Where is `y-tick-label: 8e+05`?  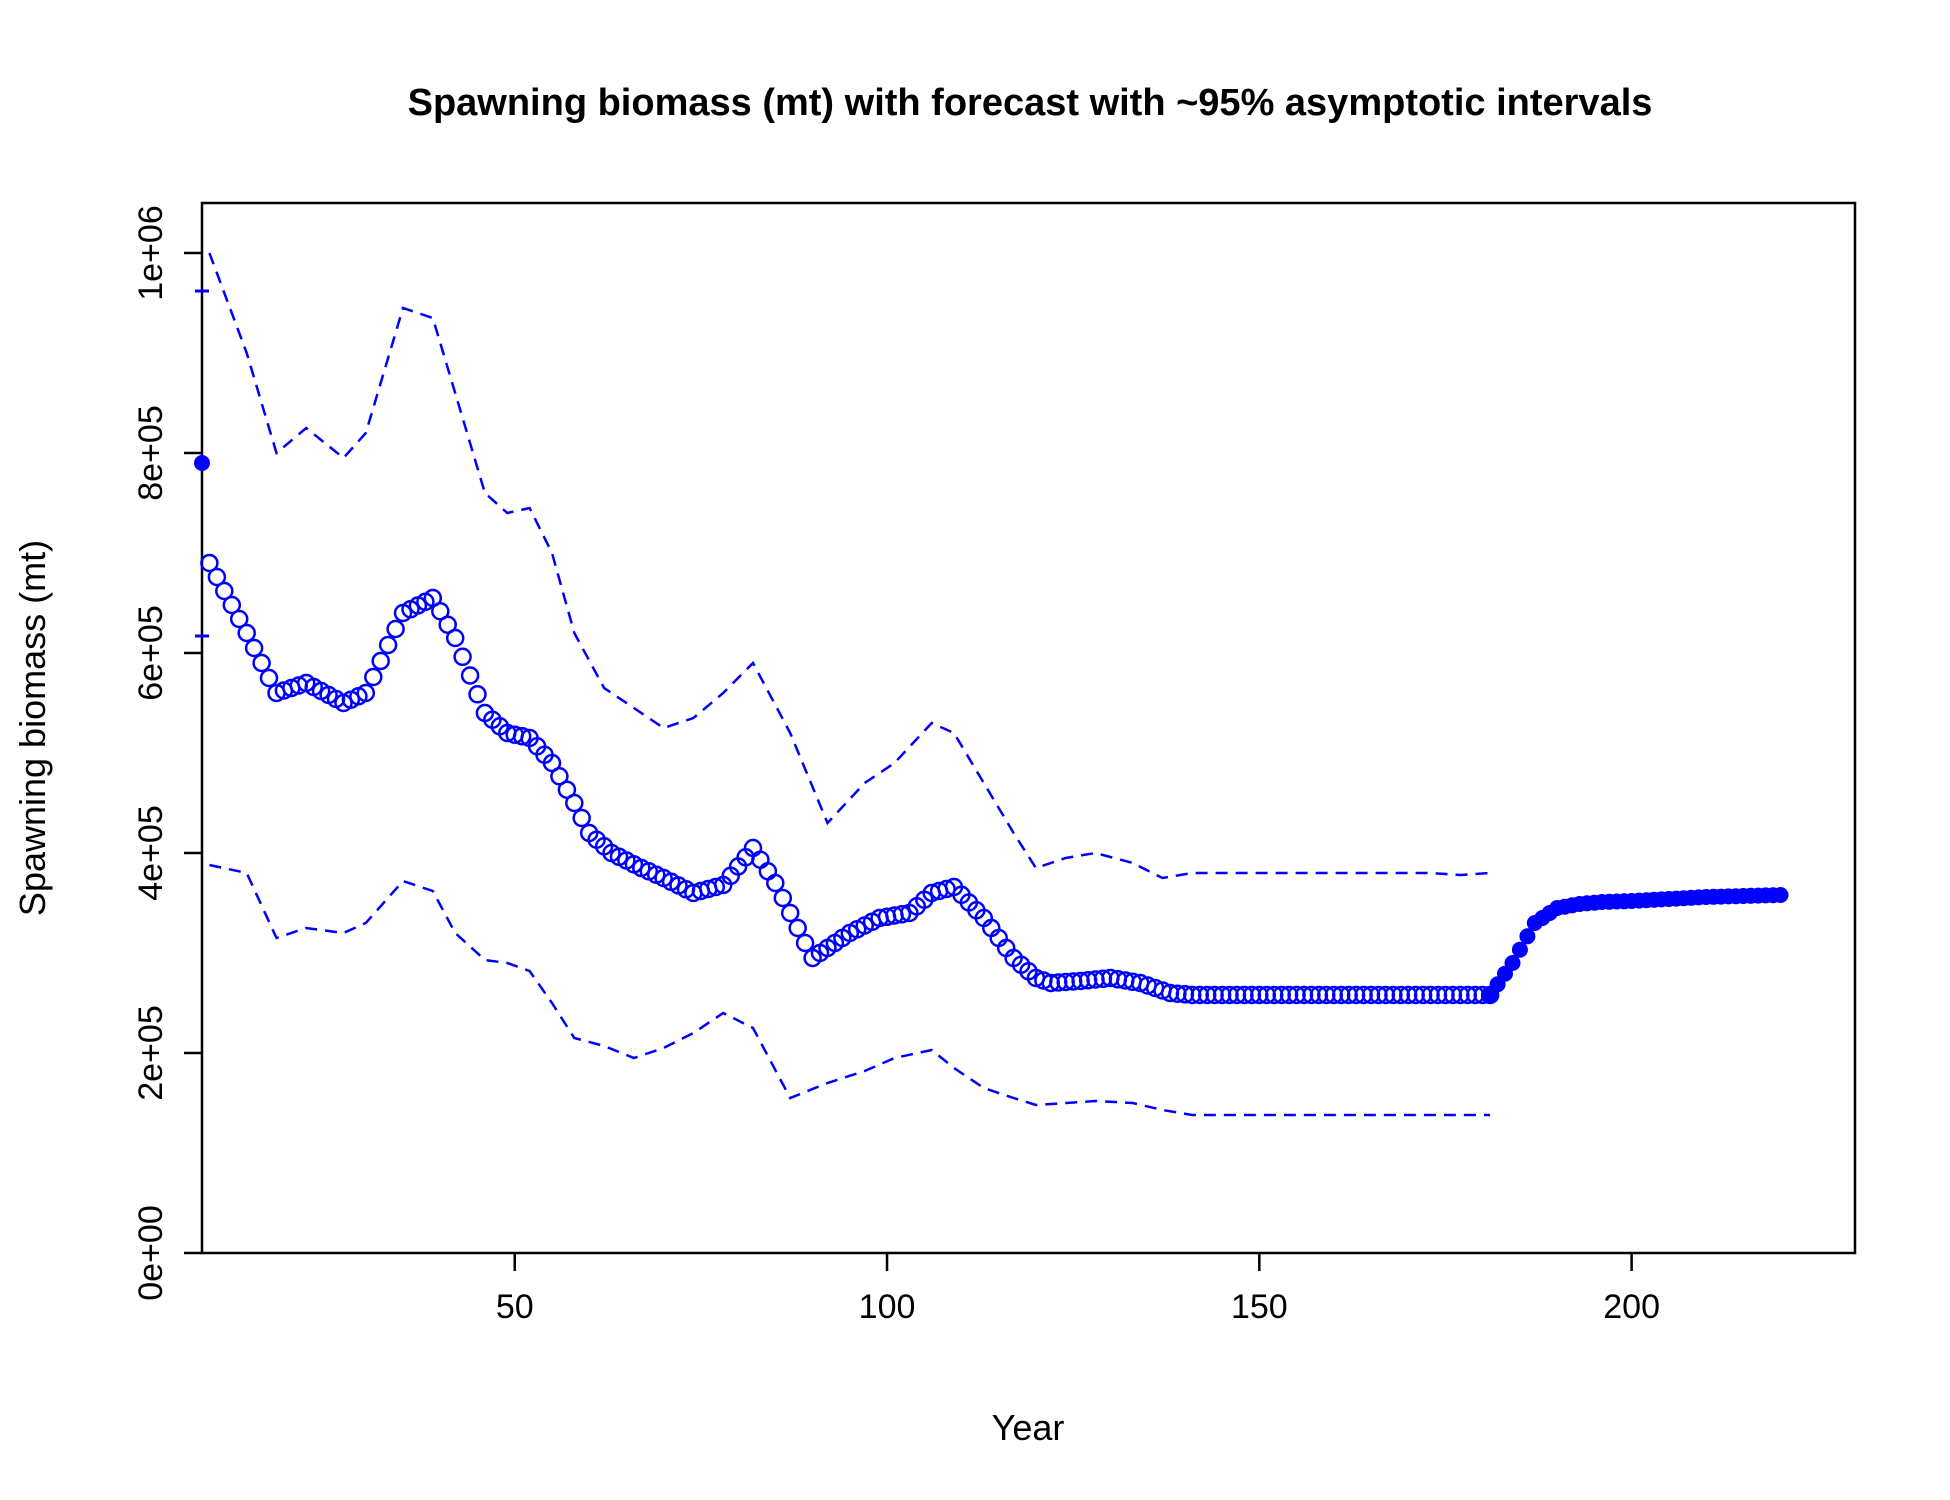 y-tick-label: 8e+05 is located at coordinates (151, 453).